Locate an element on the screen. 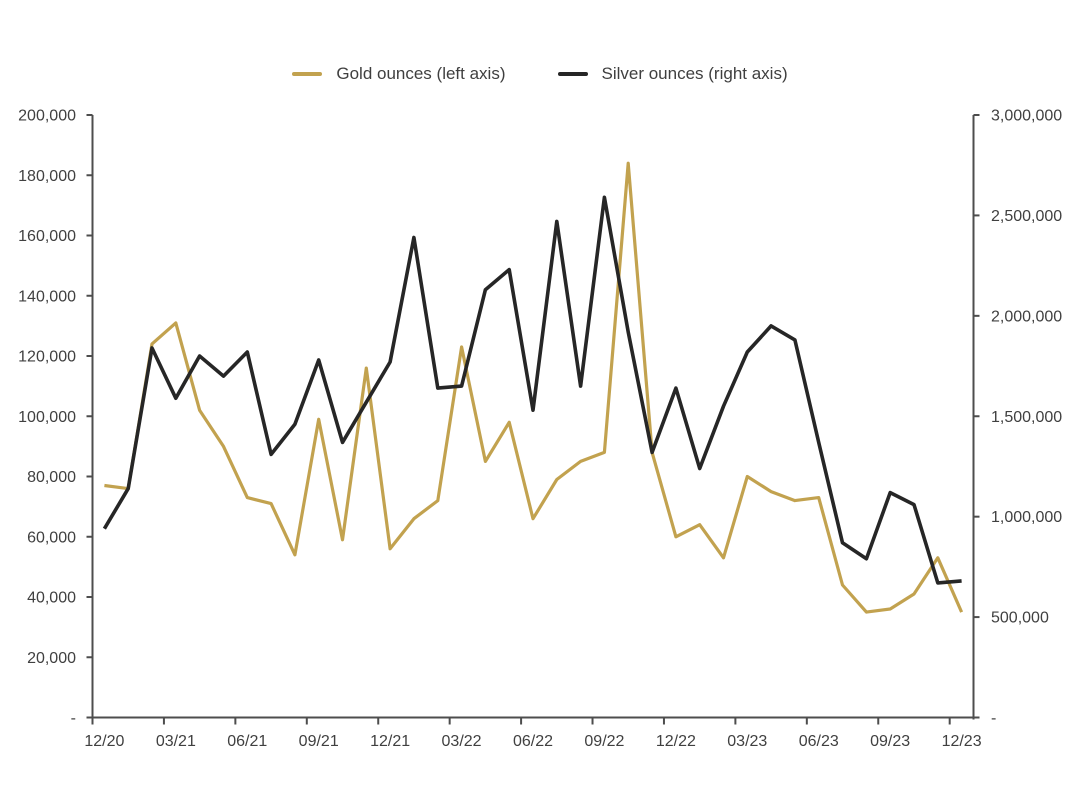 The image size is (1080, 810). silver-line-swatch is located at coordinates (572, 74).